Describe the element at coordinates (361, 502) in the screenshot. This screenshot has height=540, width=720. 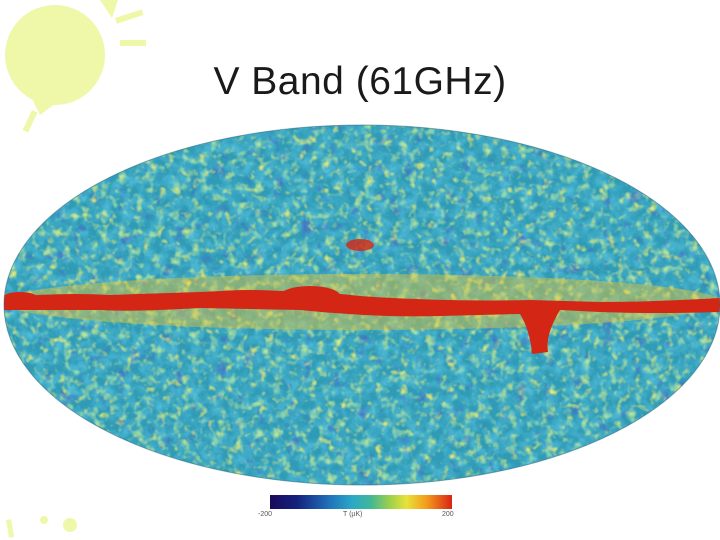
I see `colorbar-gradient` at that location.